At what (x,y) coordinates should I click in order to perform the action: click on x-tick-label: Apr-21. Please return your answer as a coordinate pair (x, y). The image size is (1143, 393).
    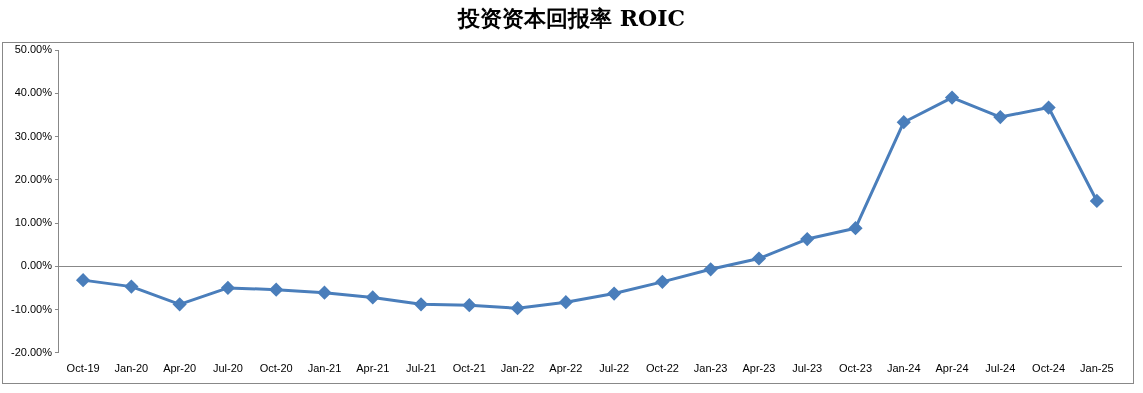
    Looking at the image, I should click on (373, 368).